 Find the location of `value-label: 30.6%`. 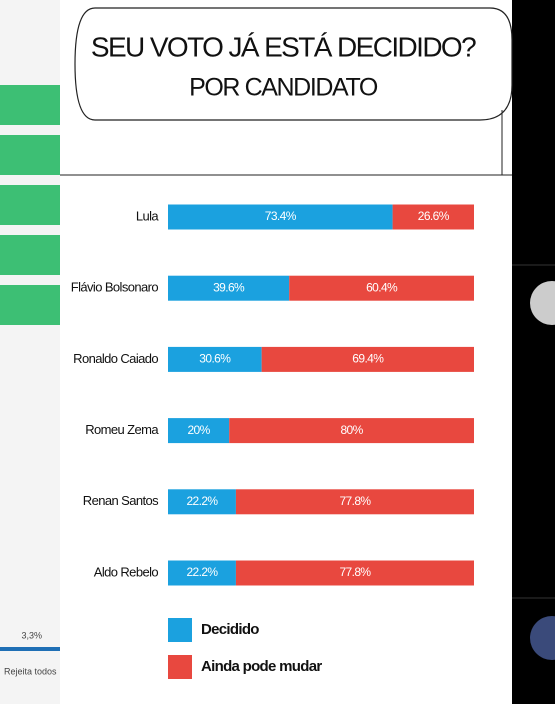

value-label: 30.6% is located at coordinates (215, 359).